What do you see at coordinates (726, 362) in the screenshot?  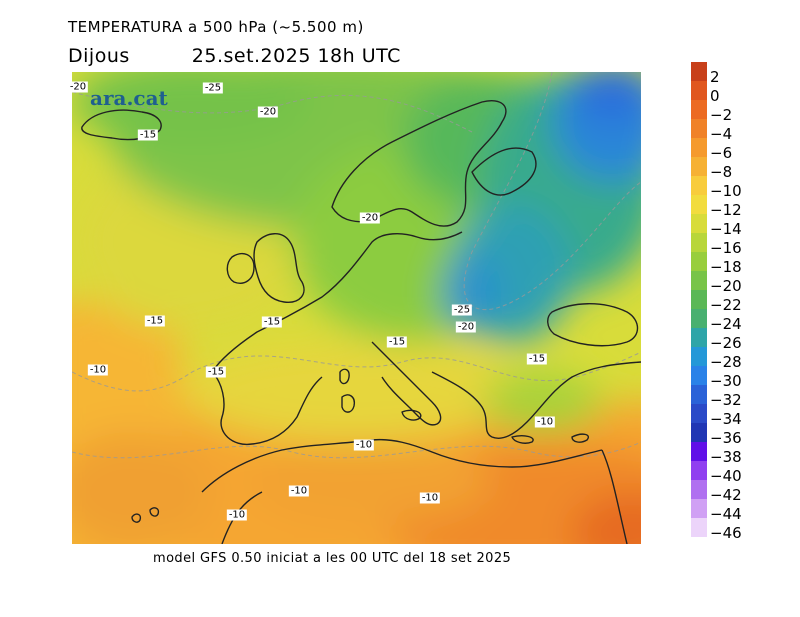 I see `legend-label: −28` at bounding box center [726, 362].